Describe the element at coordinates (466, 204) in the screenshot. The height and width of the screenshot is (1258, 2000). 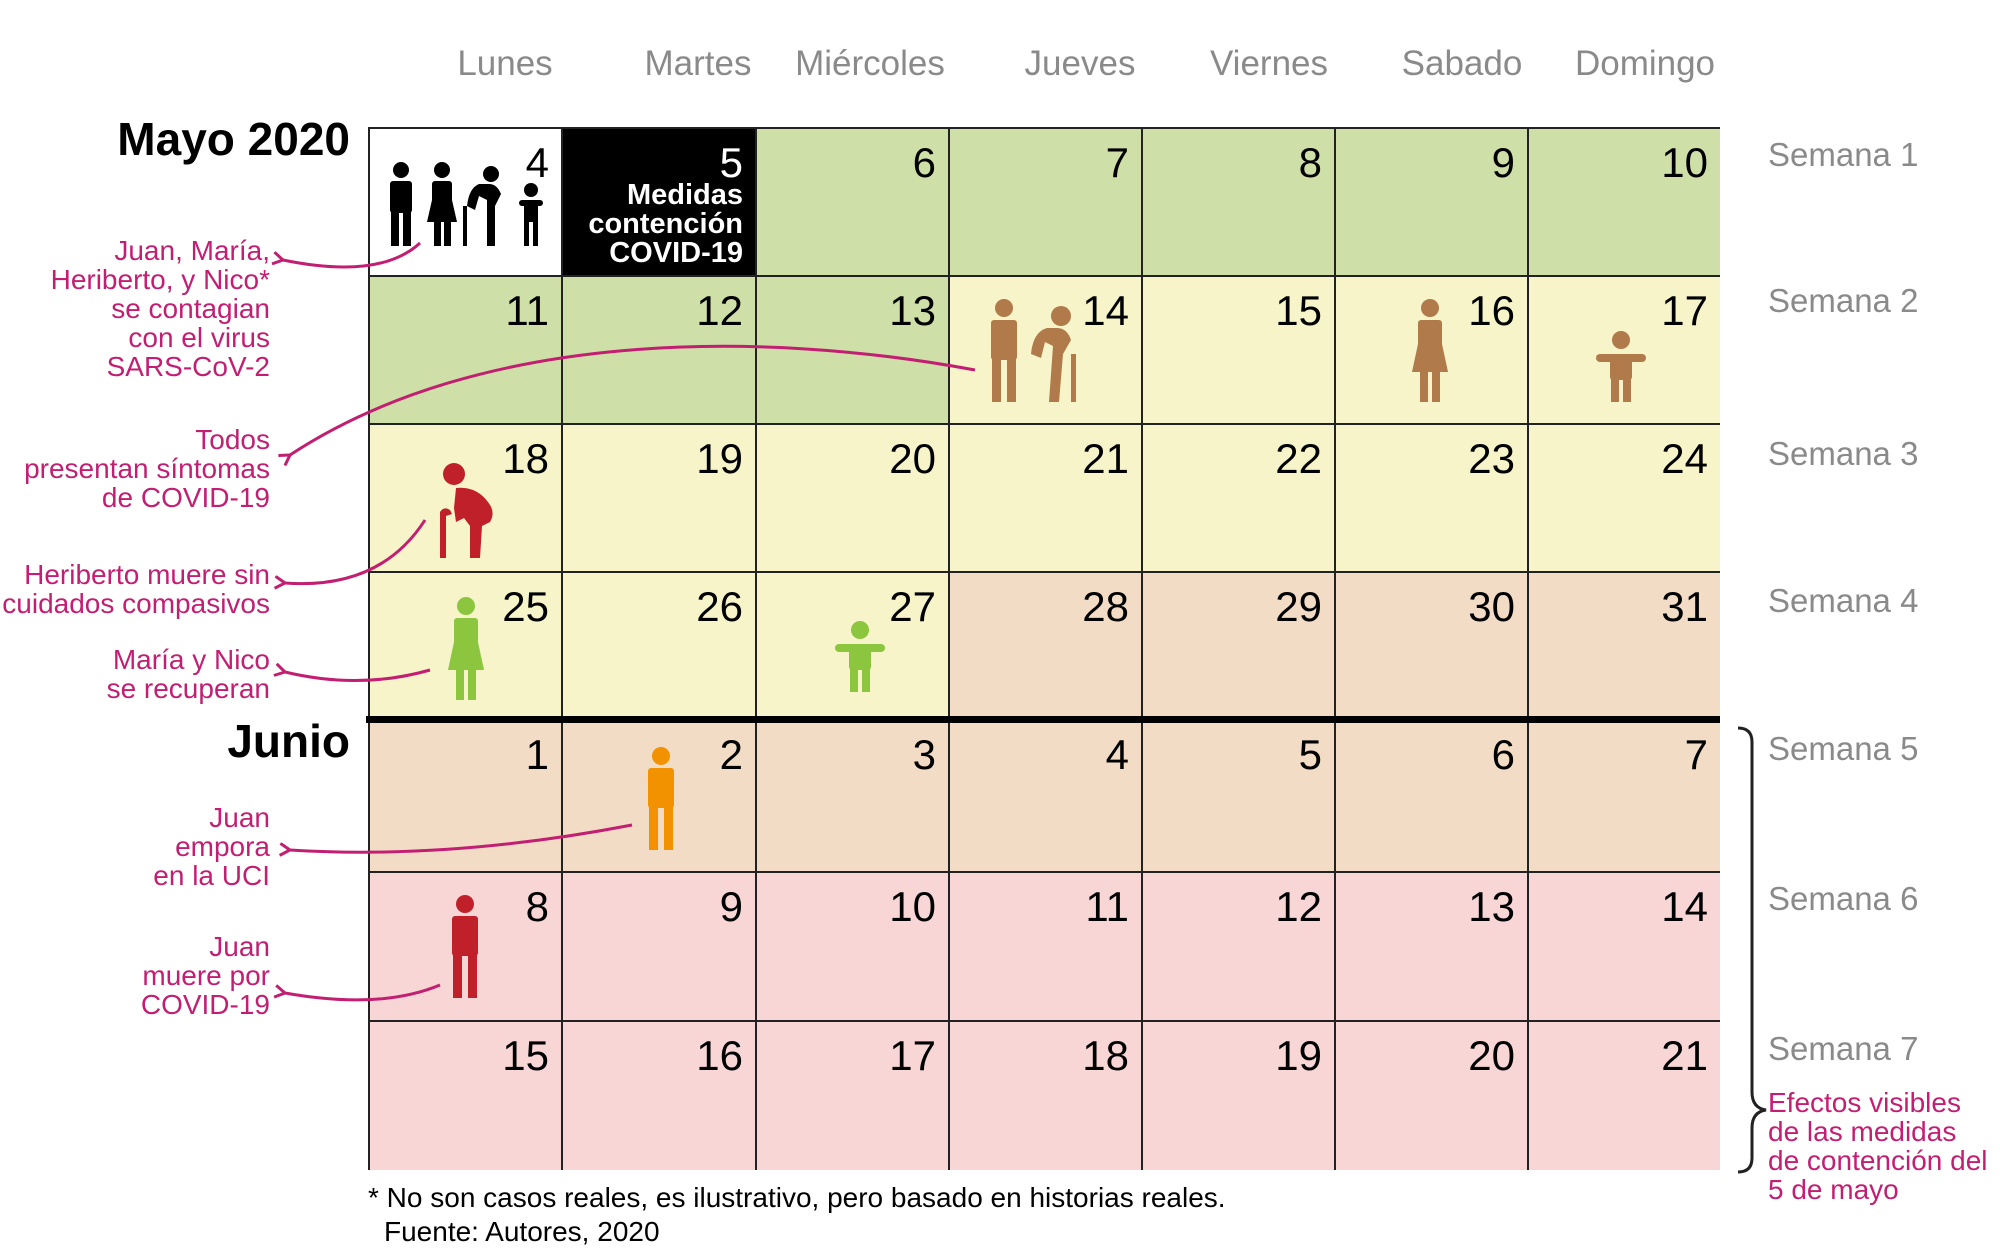
I see `family-group-icon` at that location.